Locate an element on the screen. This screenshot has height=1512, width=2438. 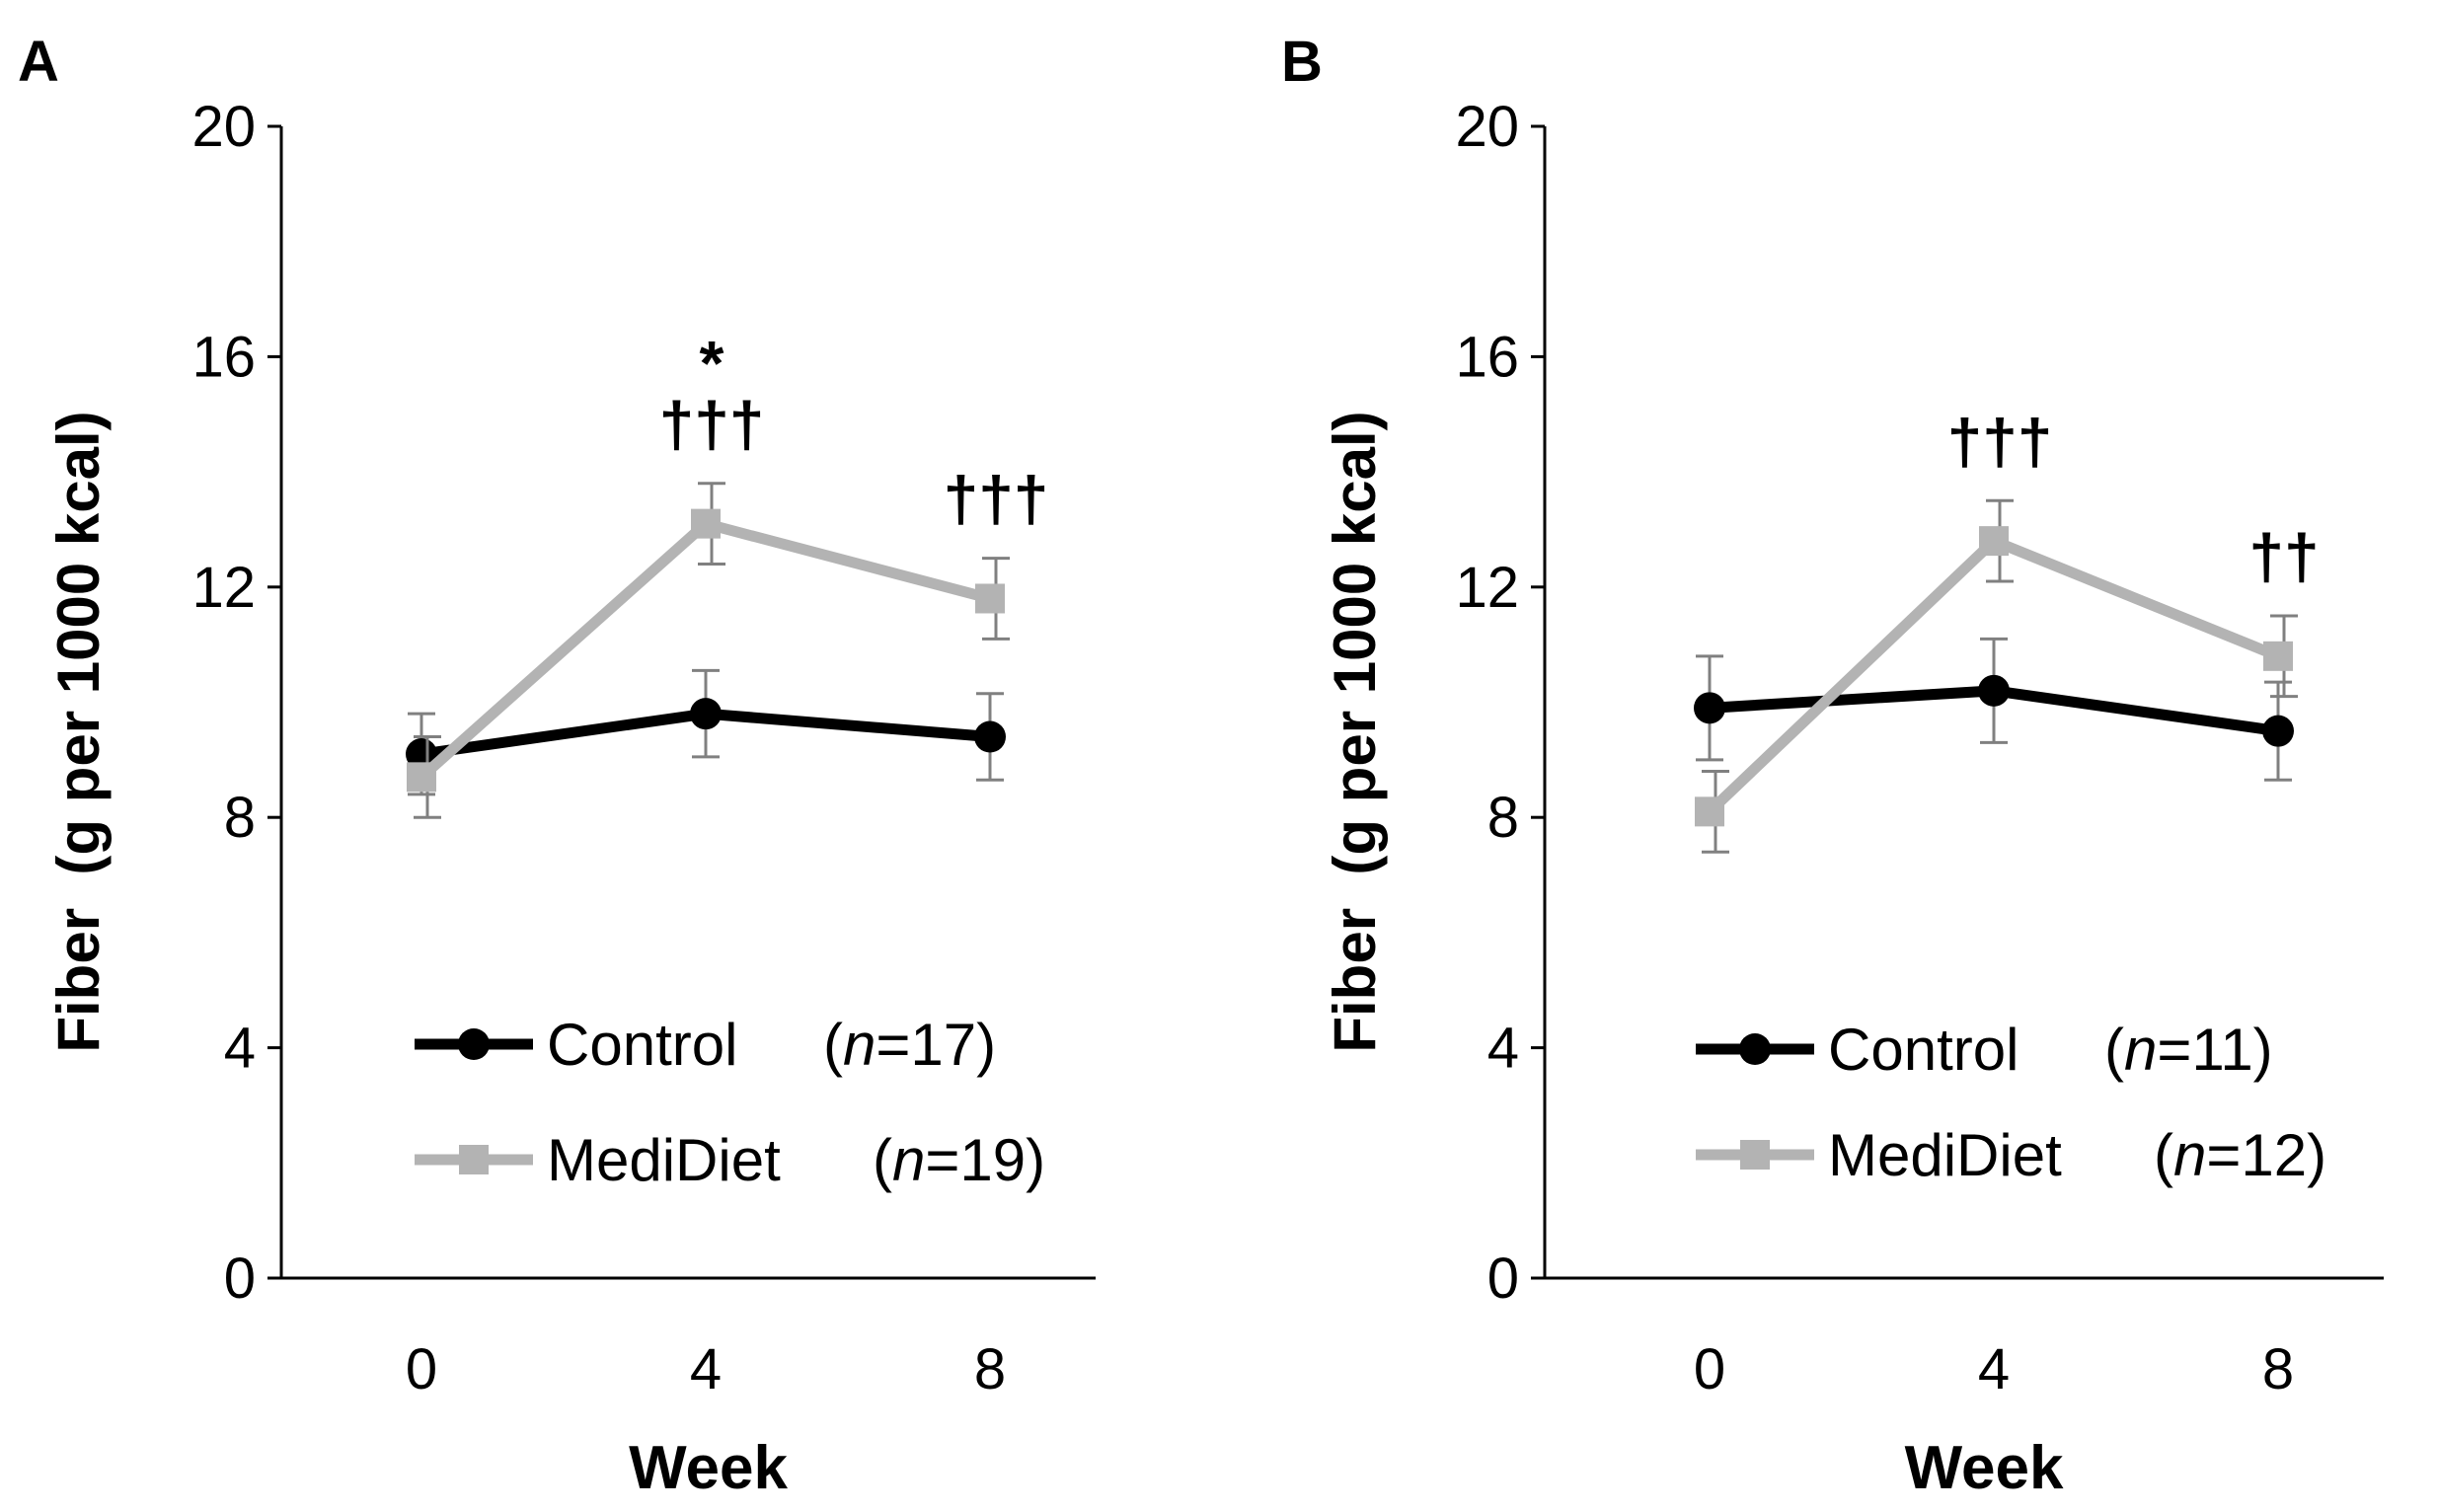
legend-n-value: =11) is located at coordinates (2214, 1050).